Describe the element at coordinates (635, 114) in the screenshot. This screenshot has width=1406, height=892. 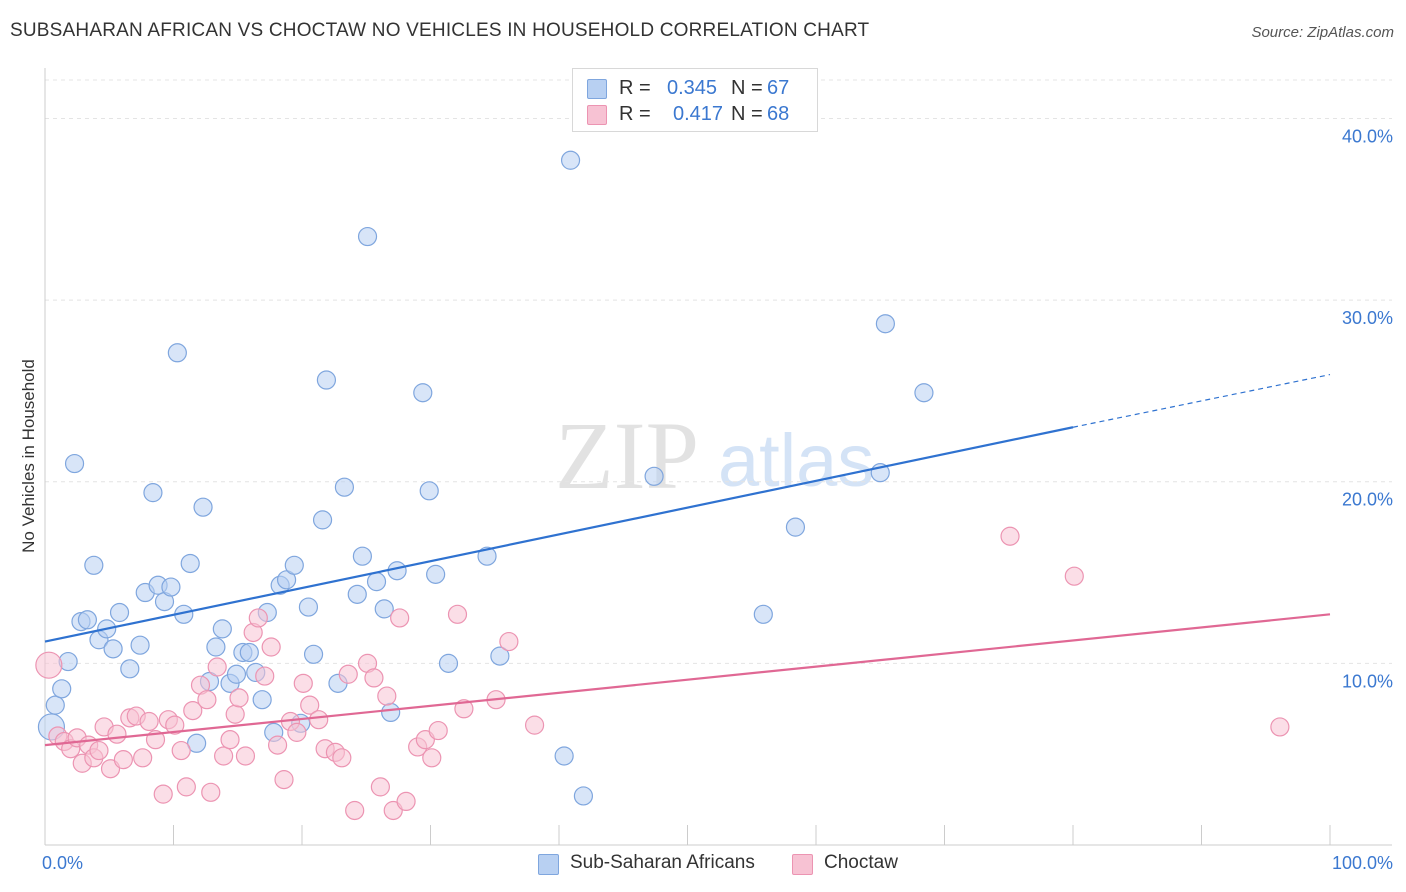
I see `legend-r-label: R =` at that location.